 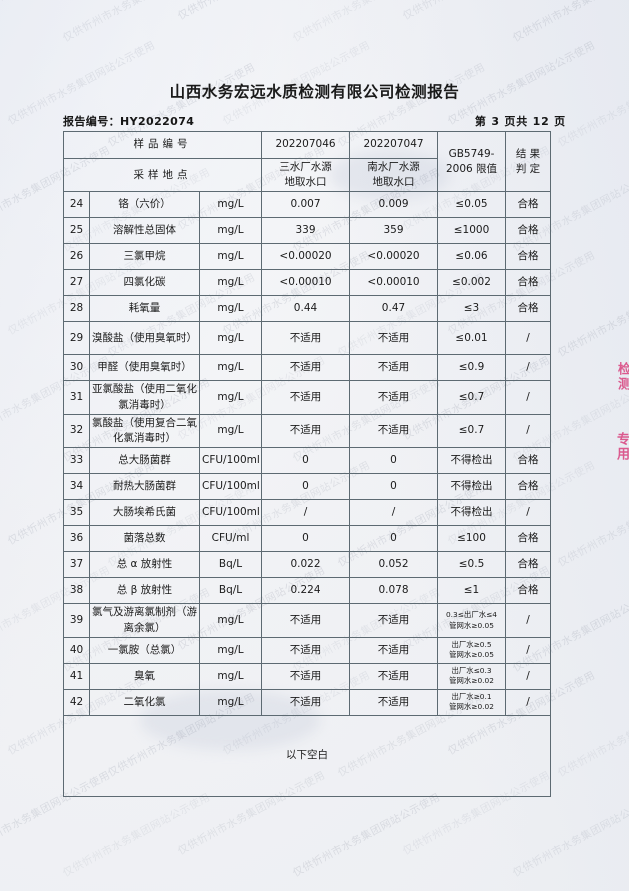 What do you see at coordinates (76, 309) in the screenshot?
I see `cell-index: 28` at bounding box center [76, 309].